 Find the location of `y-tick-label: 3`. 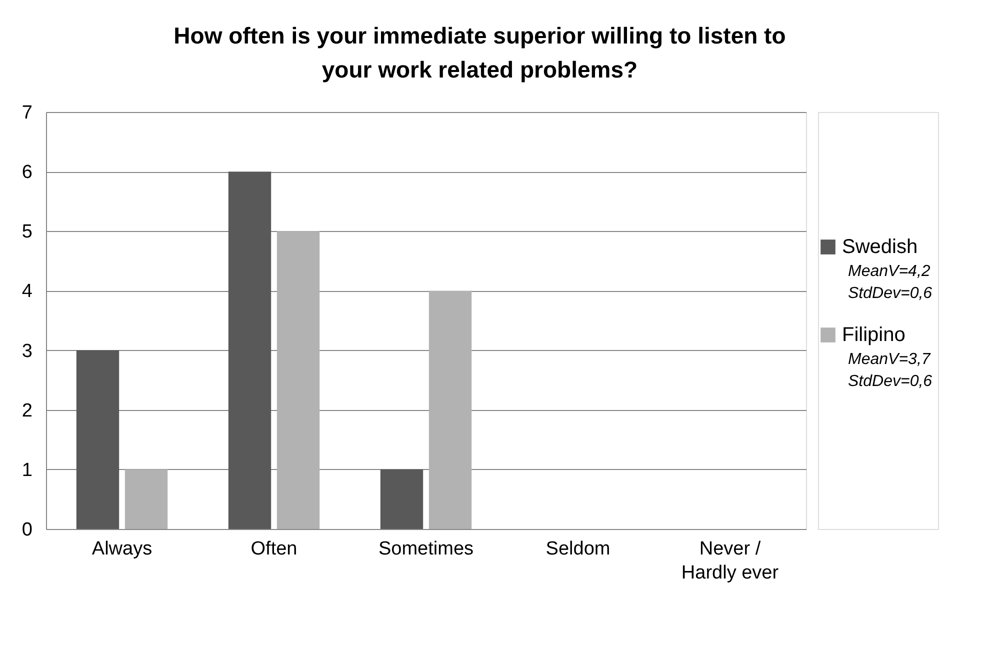

y-tick-label: 3 is located at coordinates (27, 351).